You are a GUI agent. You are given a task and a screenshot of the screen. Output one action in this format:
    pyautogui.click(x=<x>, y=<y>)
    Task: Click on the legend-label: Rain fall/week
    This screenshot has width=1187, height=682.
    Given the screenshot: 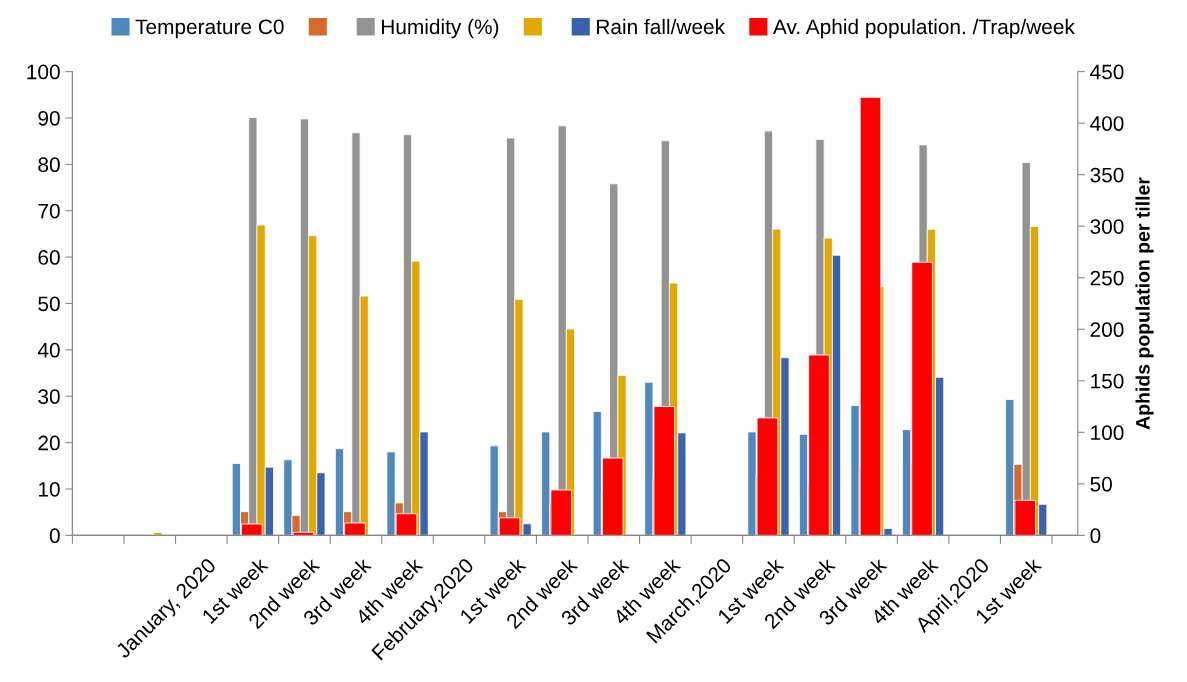 What is the action you would take?
    pyautogui.click(x=661, y=26)
    